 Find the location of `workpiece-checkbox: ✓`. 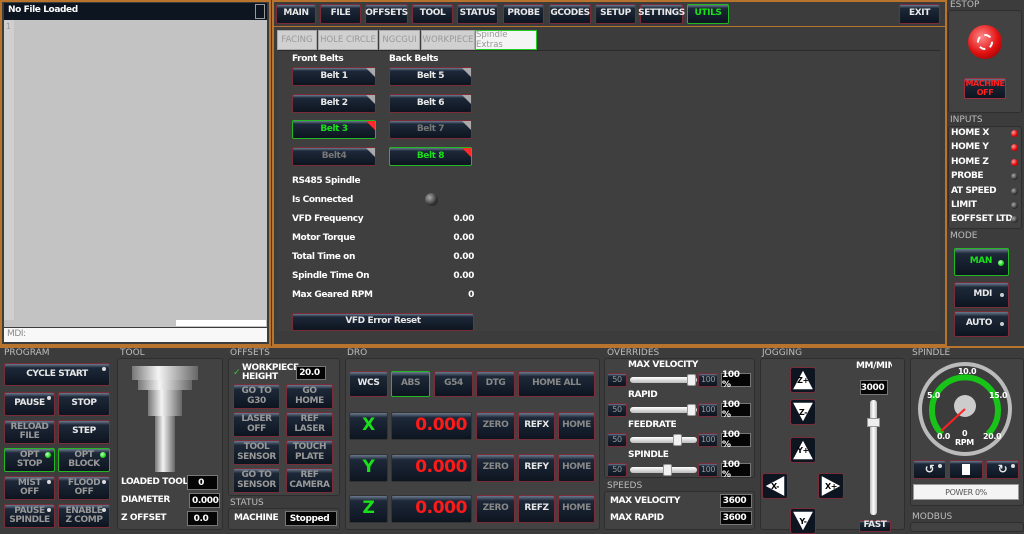

workpiece-checkbox: ✓ is located at coordinates (237, 373).